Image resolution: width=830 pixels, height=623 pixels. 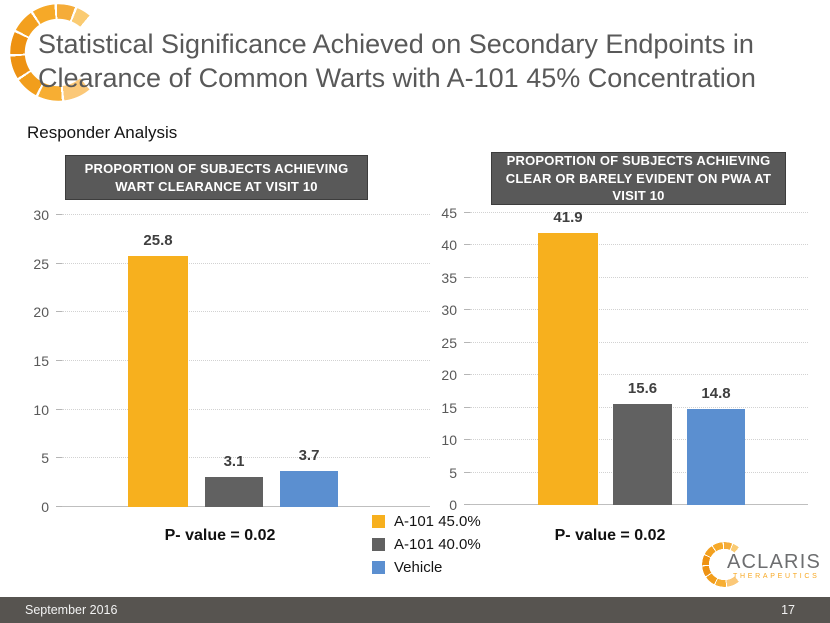 What do you see at coordinates (449, 213) in the screenshot?
I see `y-axis-label: 45` at bounding box center [449, 213].